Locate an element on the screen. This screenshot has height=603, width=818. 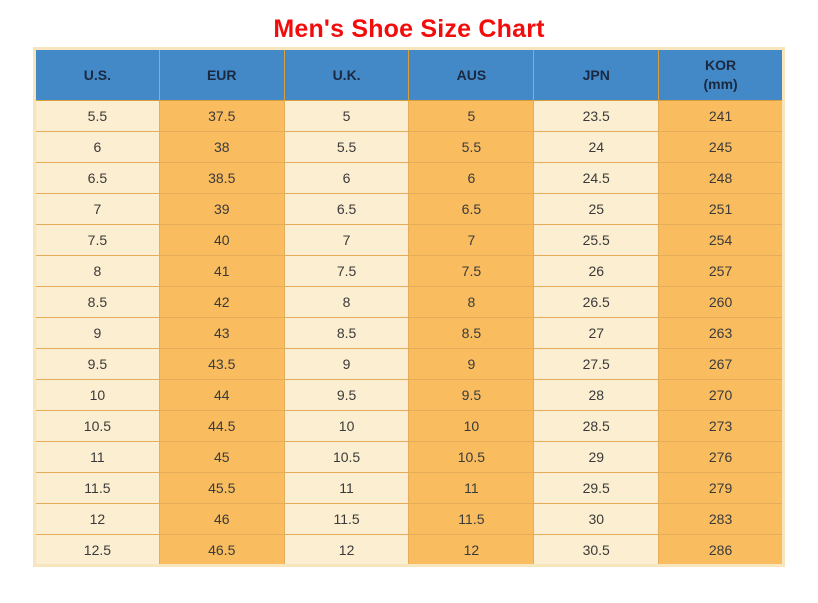
cell-kor: 257 is located at coordinates (721, 271).